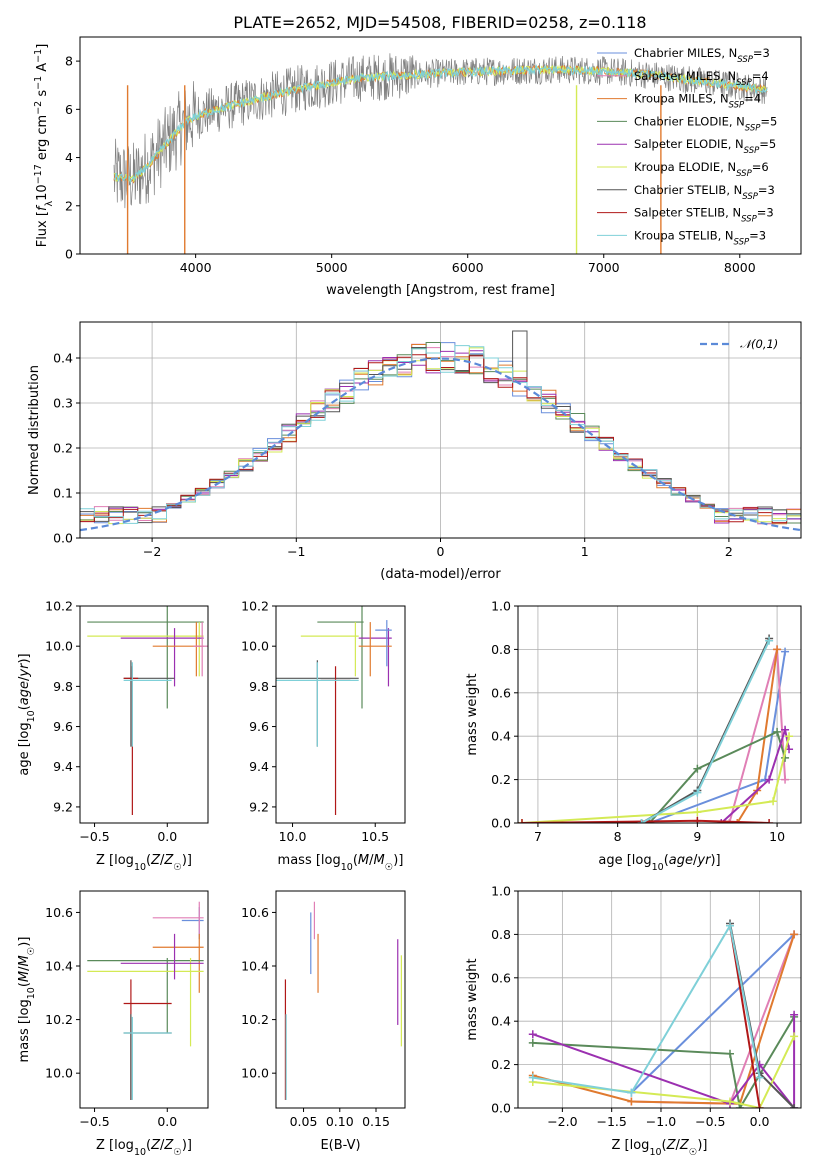  Describe the element at coordinates (440, 444) in the screenshot. I see `normal-curve` at that location.